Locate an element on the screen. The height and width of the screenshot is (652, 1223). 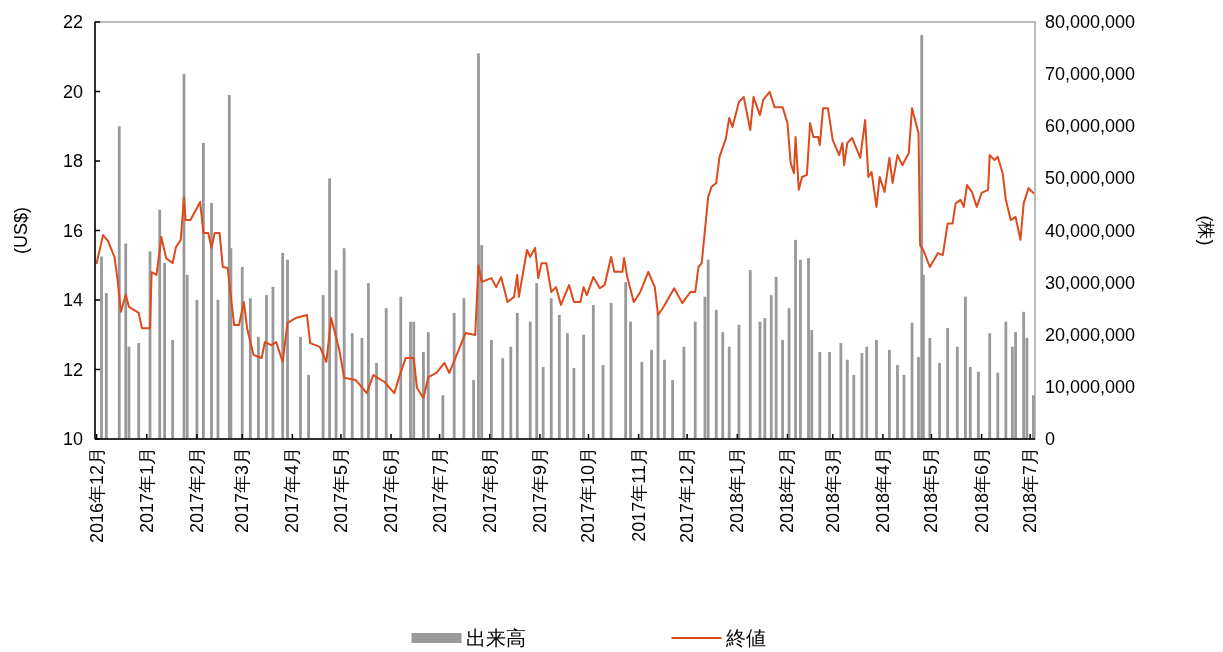
y2-tick-label: 10,000,000 is located at coordinates (1090, 386).